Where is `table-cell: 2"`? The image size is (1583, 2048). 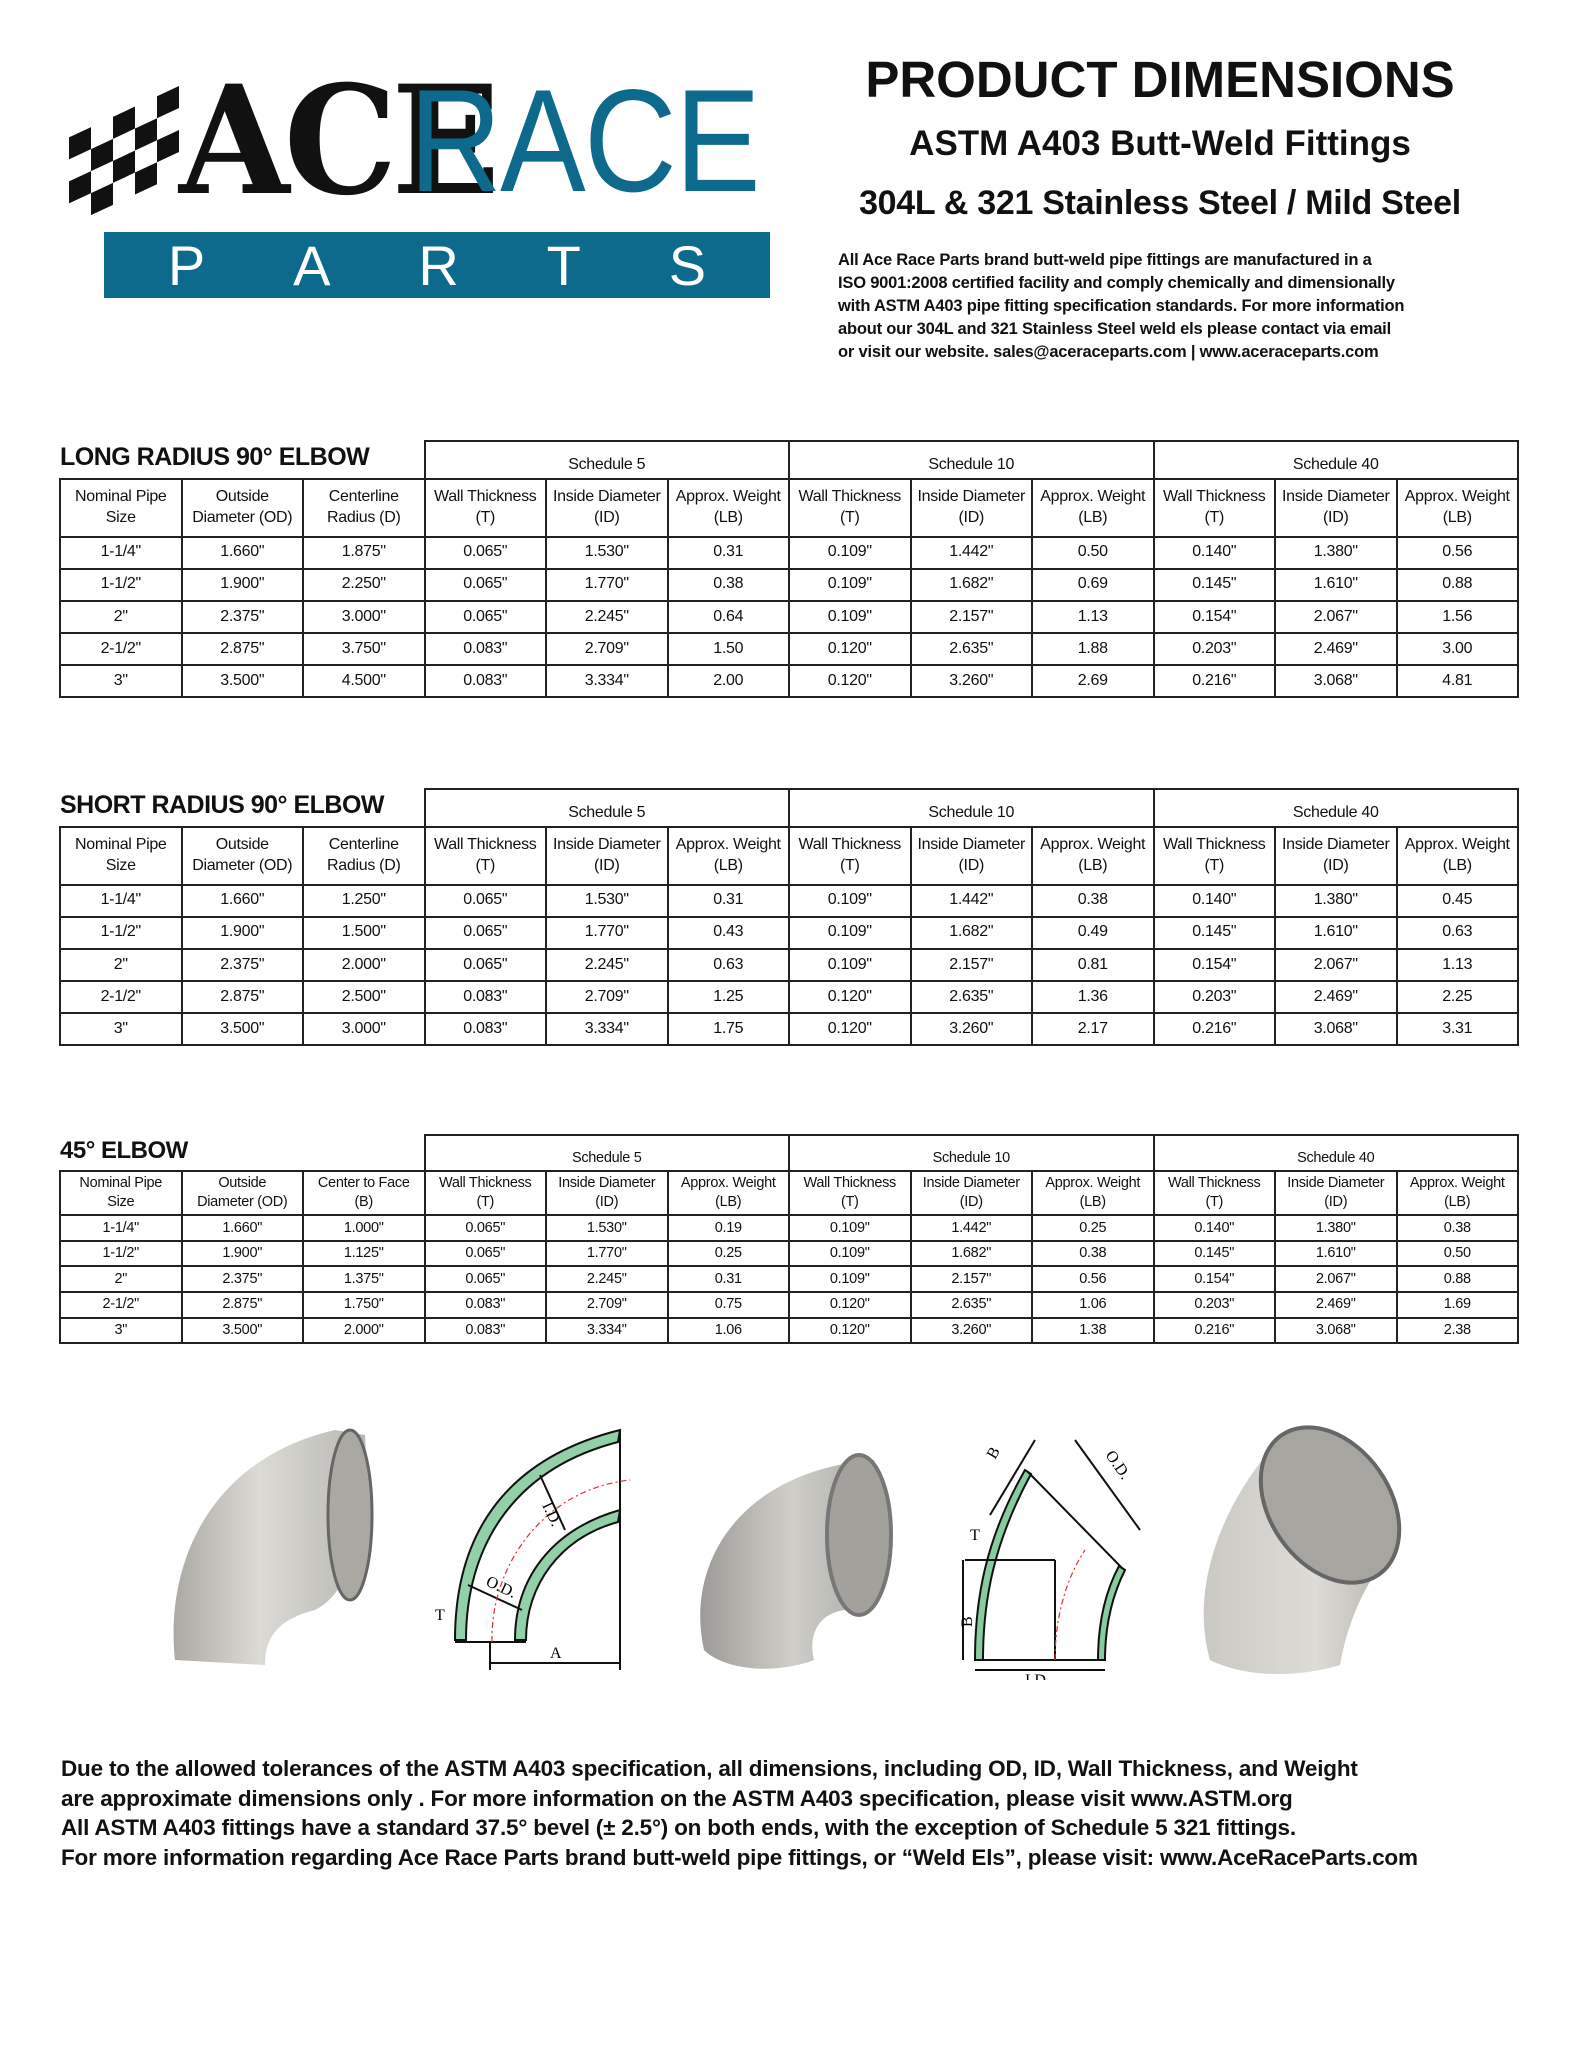 table-cell: 2" is located at coordinates (121, 1279).